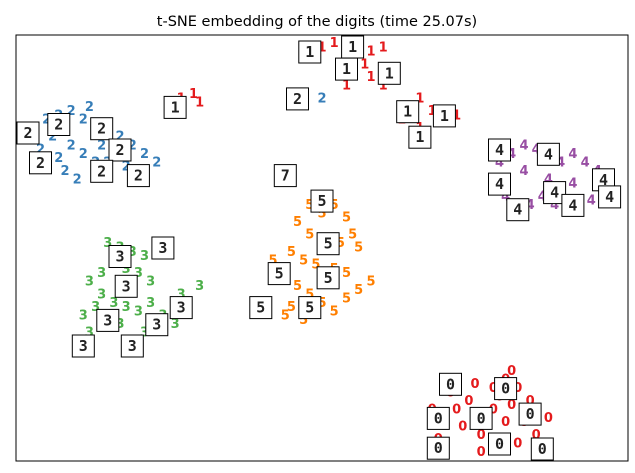  What do you see at coordinates (555, 180) in the screenshot?
I see `series-digit-4: 4444444444444444444444444444444` at bounding box center [555, 180].